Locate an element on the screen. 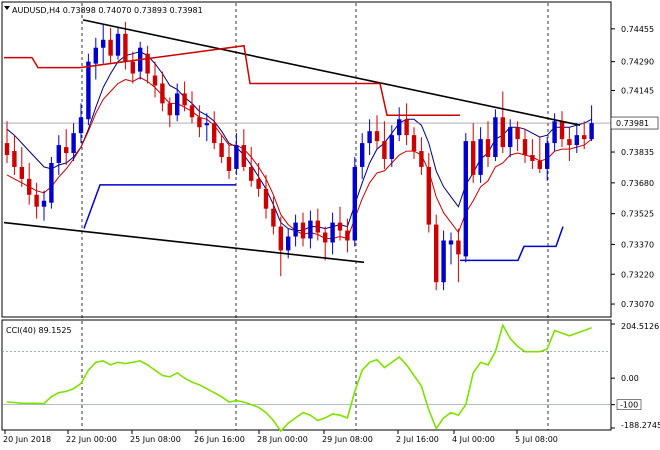  price-tick-label: 0.73680 is located at coordinates (637, 183).